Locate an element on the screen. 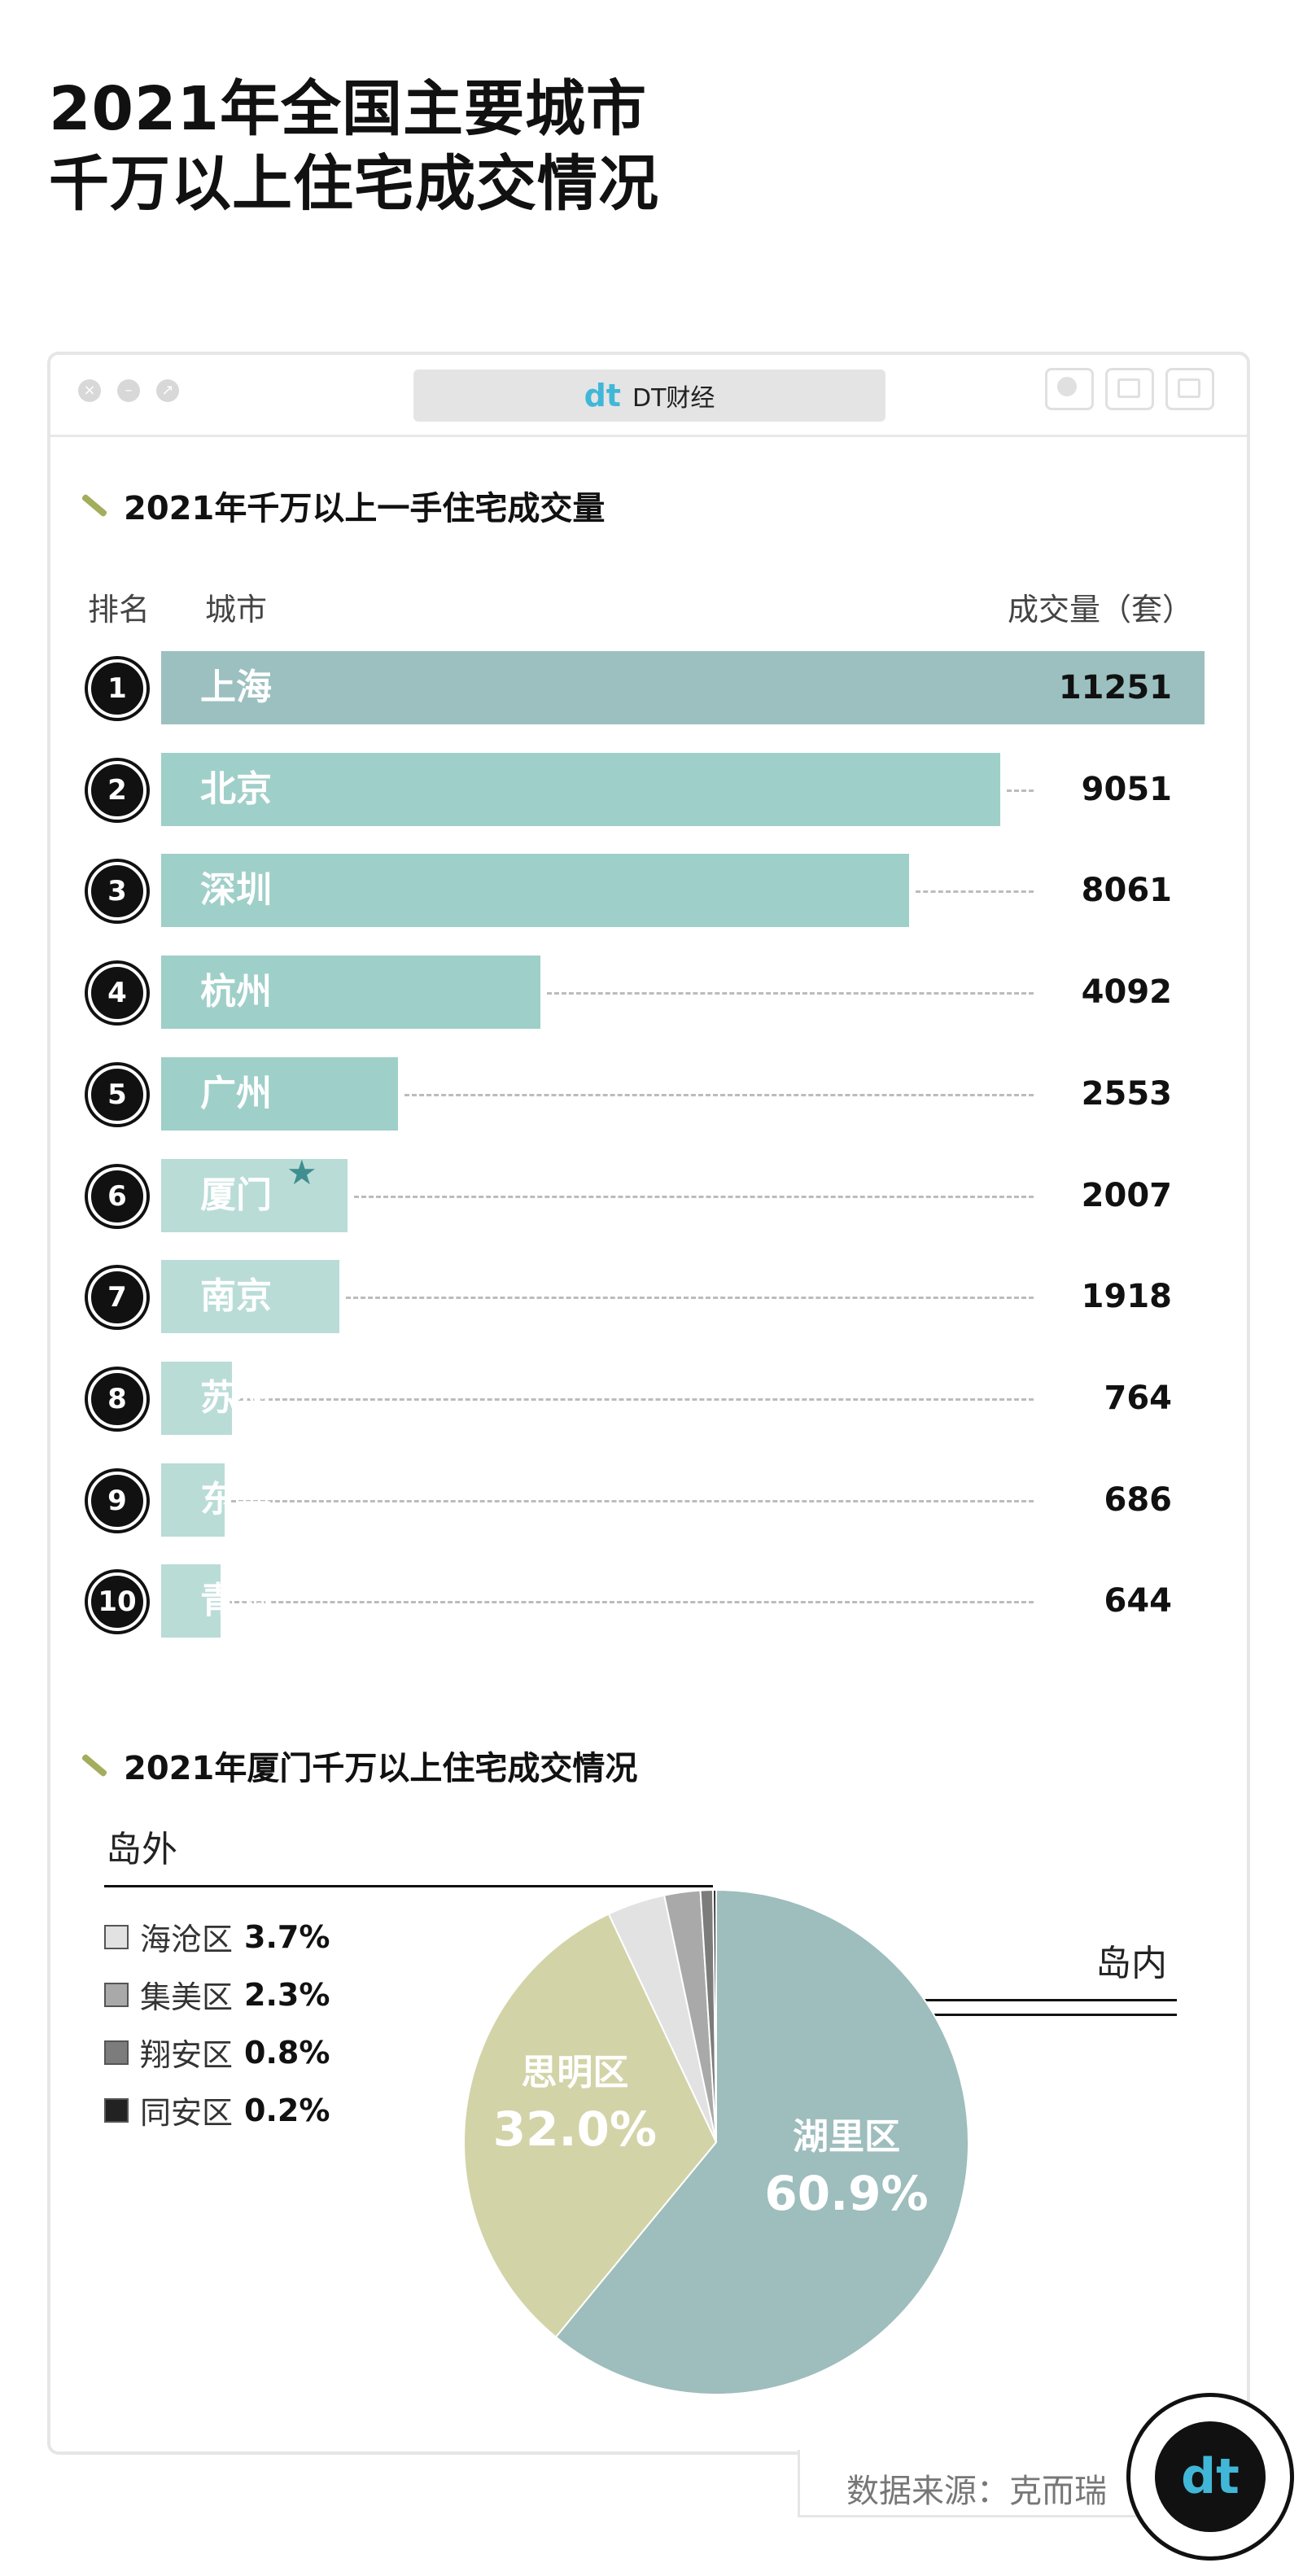 This screenshot has height=2576, width=1303. tabs-icon is located at coordinates (1189, 388).